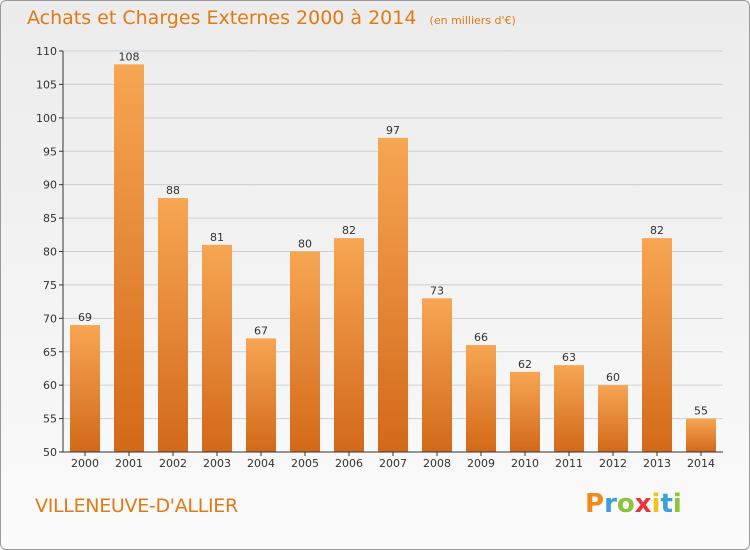  Describe the element at coordinates (393, 130) in the screenshot. I see `bar-value-label: 97` at that location.